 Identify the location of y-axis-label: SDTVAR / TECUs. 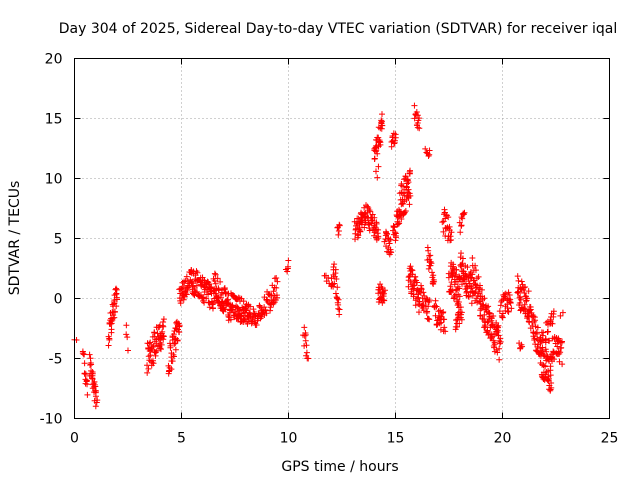
(15, 238).